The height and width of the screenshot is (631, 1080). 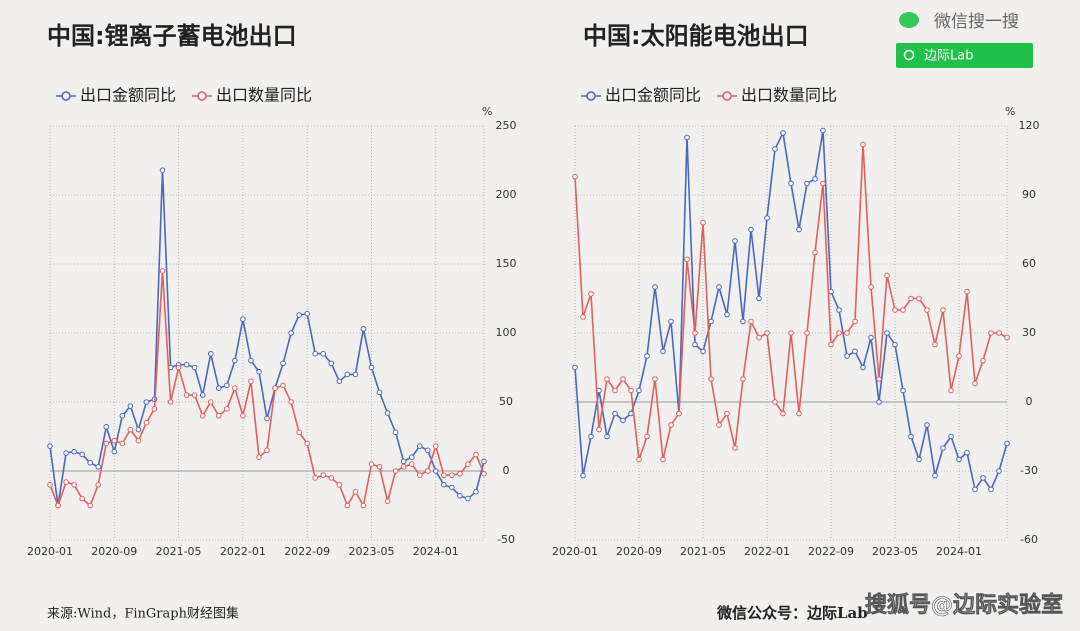 I want to click on y-tick-label: 30, so click(x=1029, y=332).